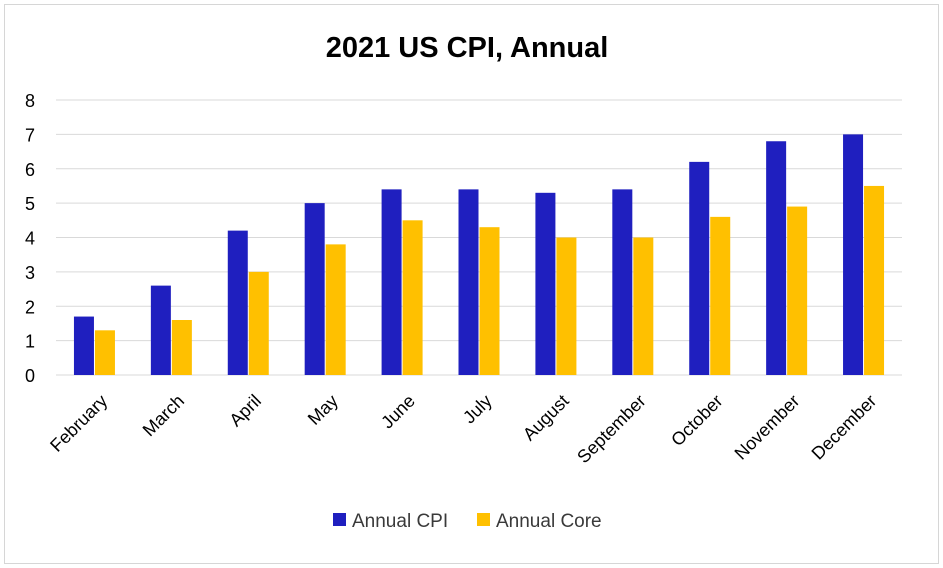 Image resolution: width=943 pixels, height=568 pixels. I want to click on legend-label: Annual Core, so click(549, 521).